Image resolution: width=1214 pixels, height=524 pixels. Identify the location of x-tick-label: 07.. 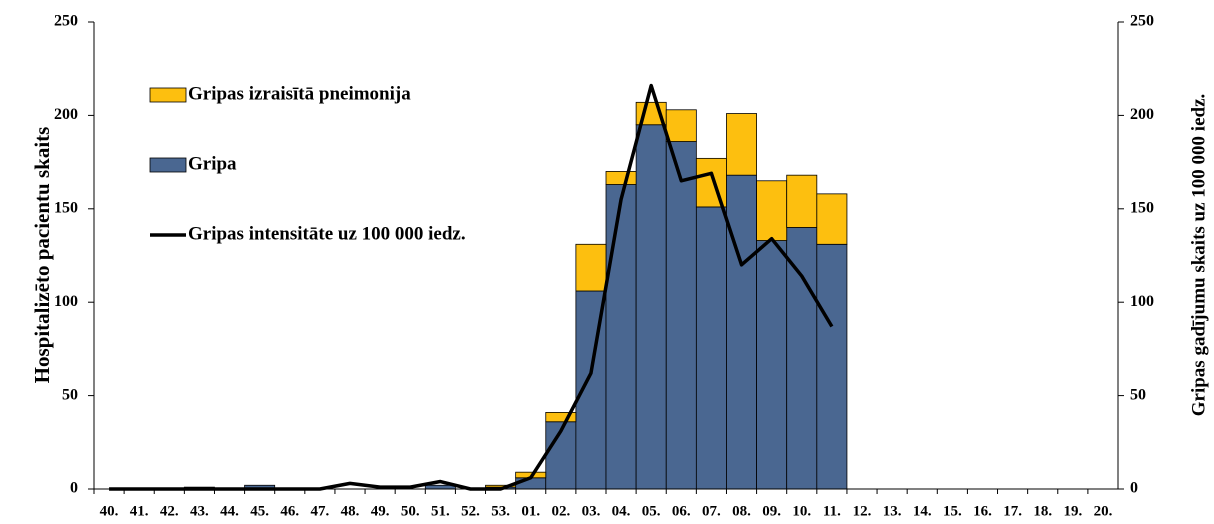
(711, 511).